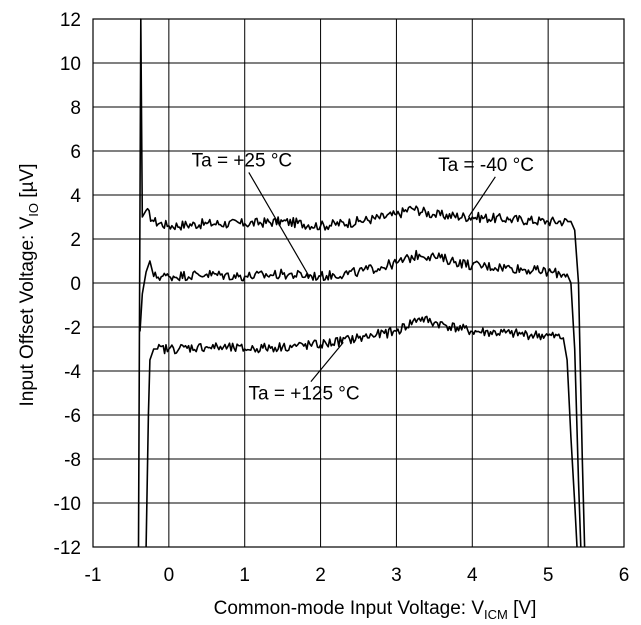 Image resolution: width=641 pixels, height=625 pixels. I want to click on x-tick-label: 5, so click(548, 575).